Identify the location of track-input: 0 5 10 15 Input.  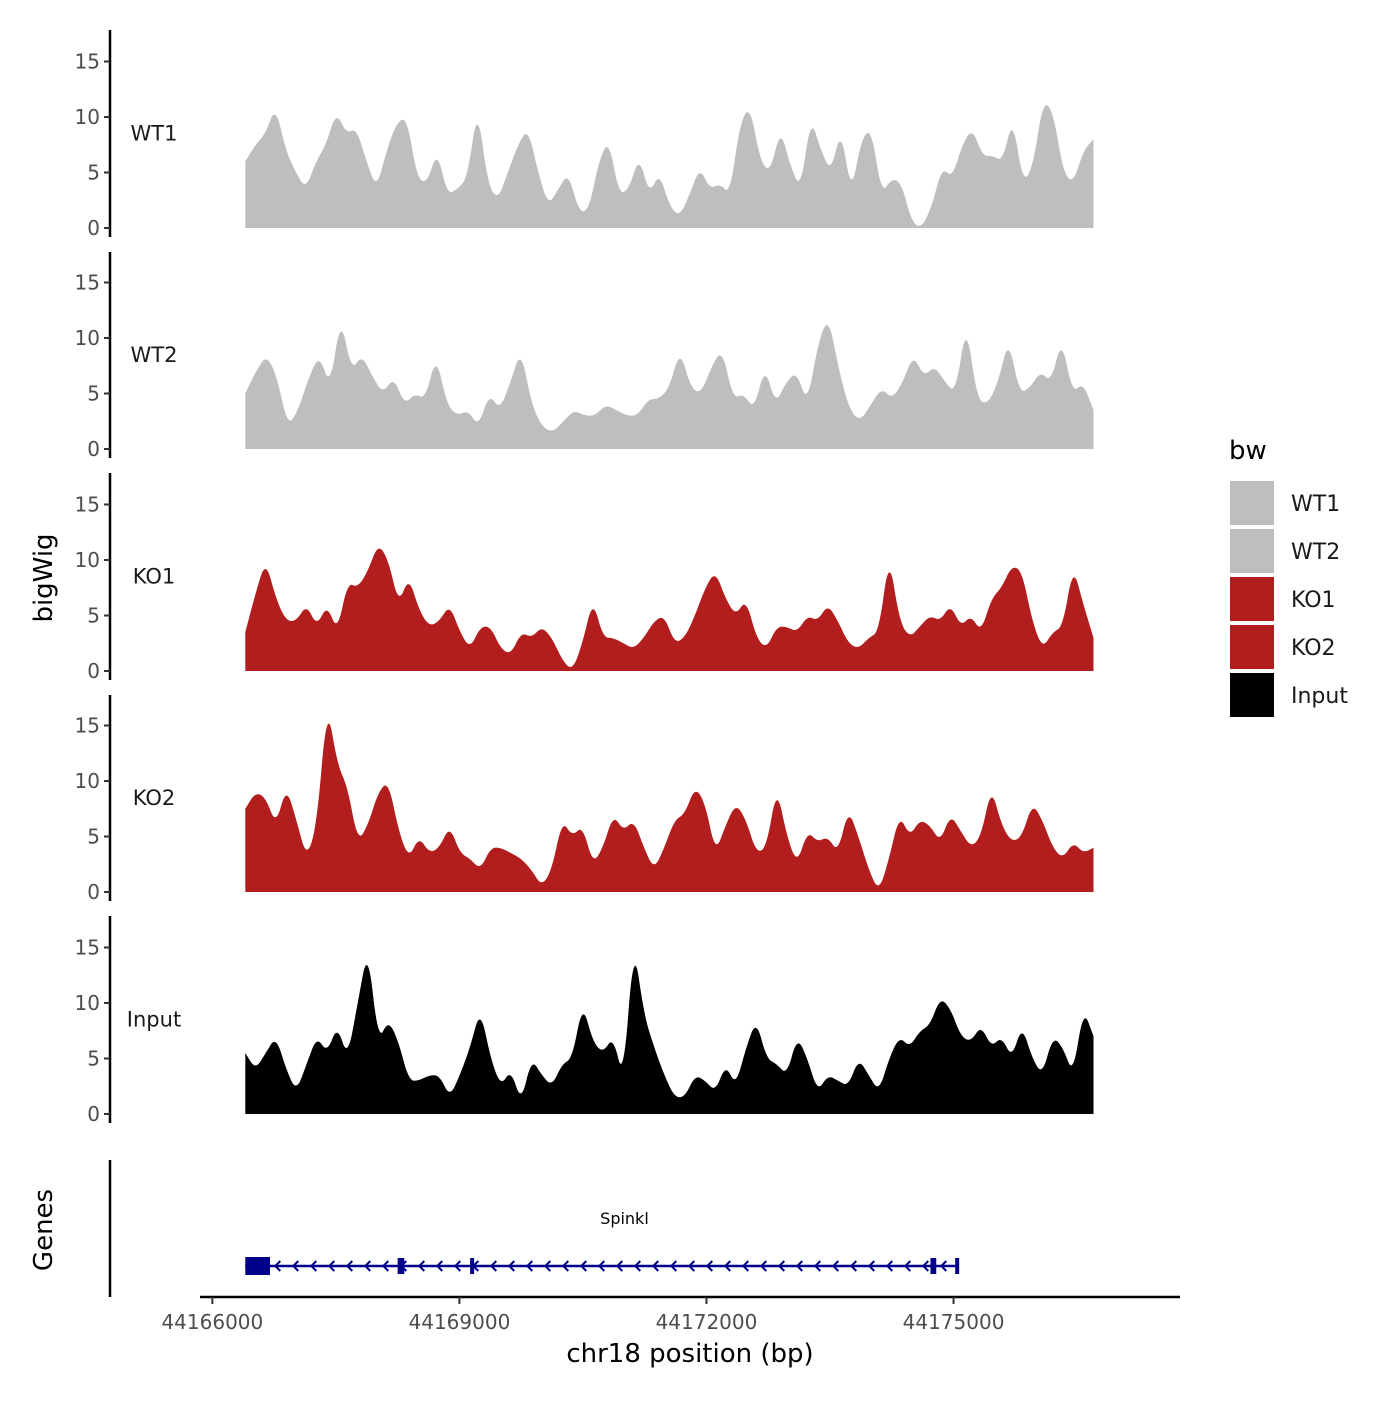
(584, 1021).